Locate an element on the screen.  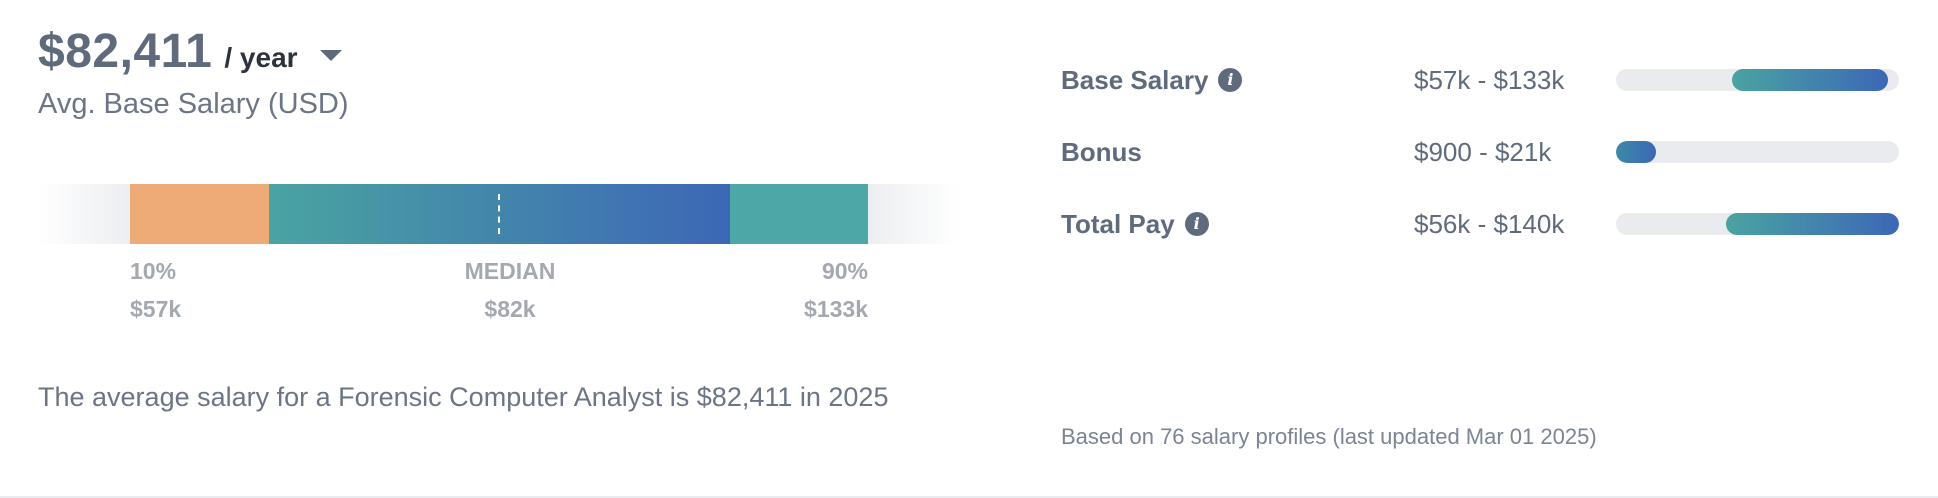
comp-track-base-salary is located at coordinates (1757, 80).